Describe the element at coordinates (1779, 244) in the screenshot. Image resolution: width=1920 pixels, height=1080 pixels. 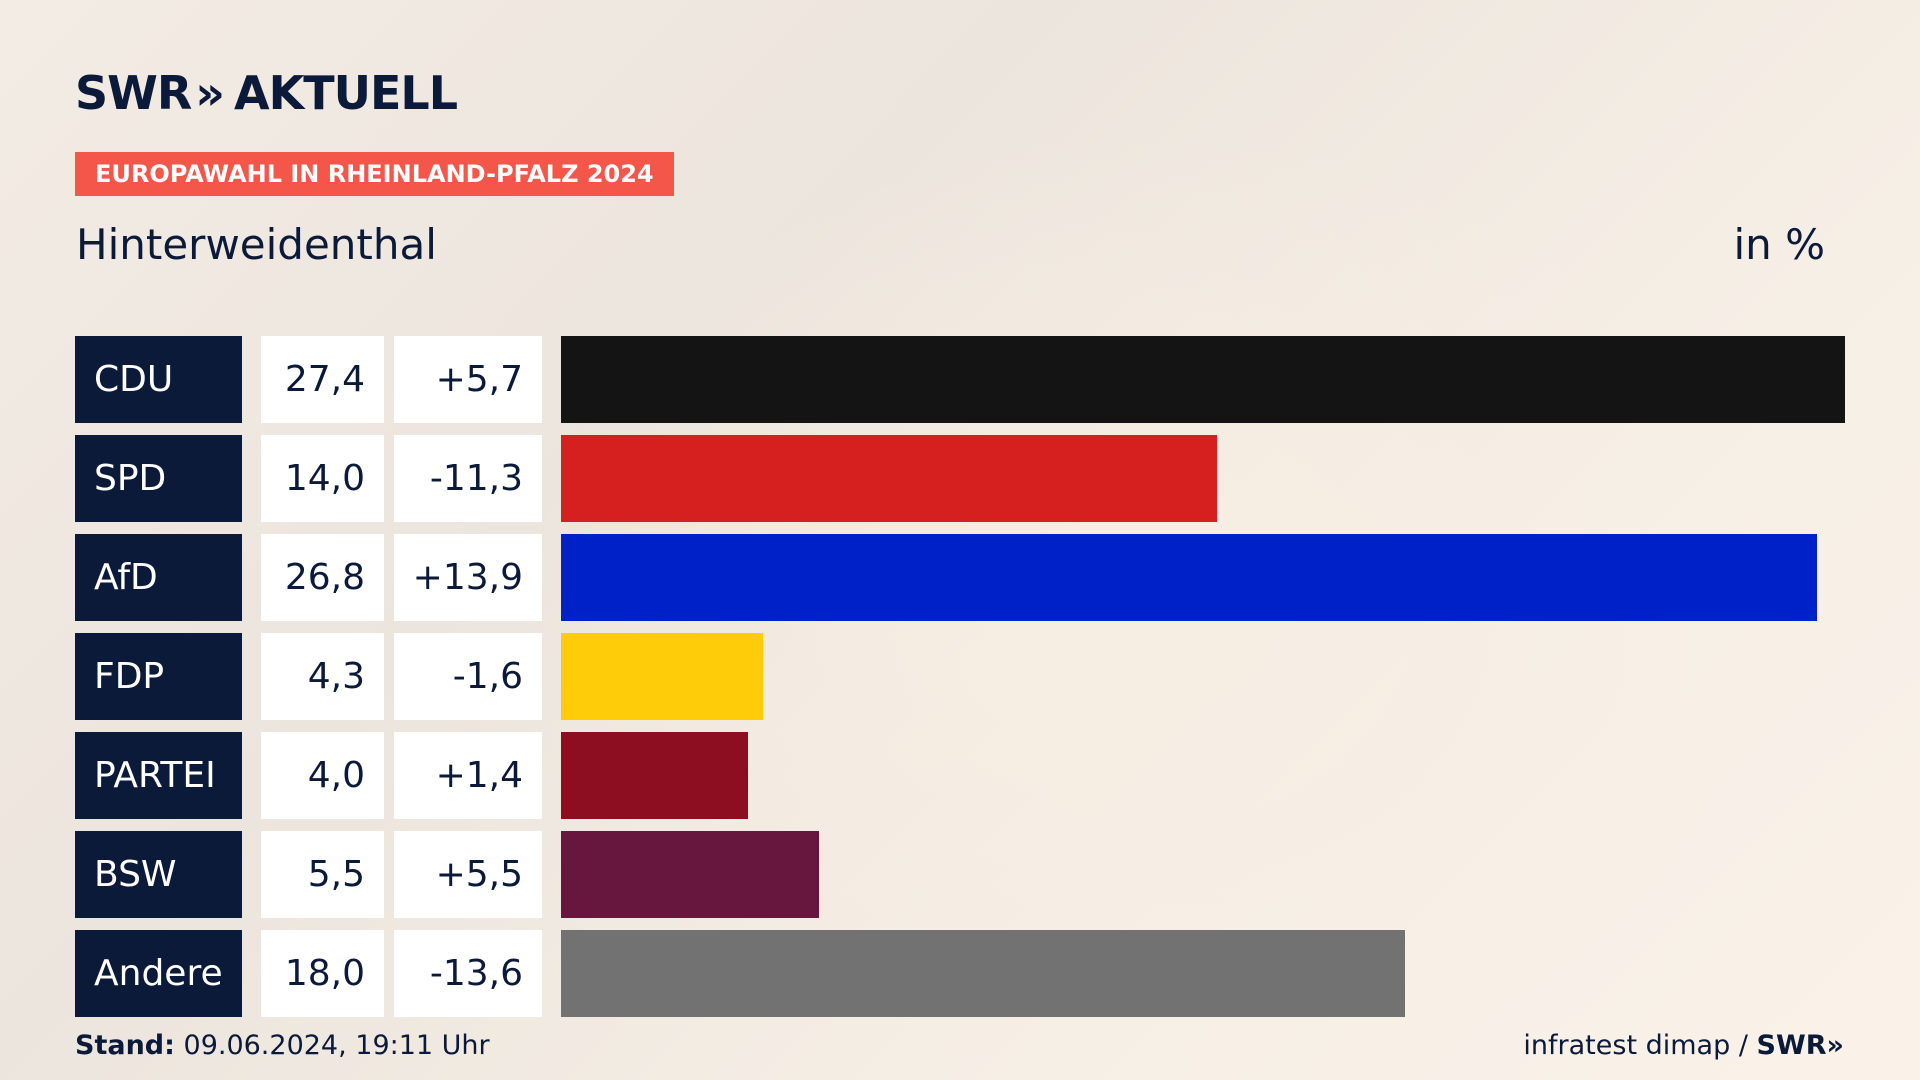
I see `unit-label: in %` at that location.